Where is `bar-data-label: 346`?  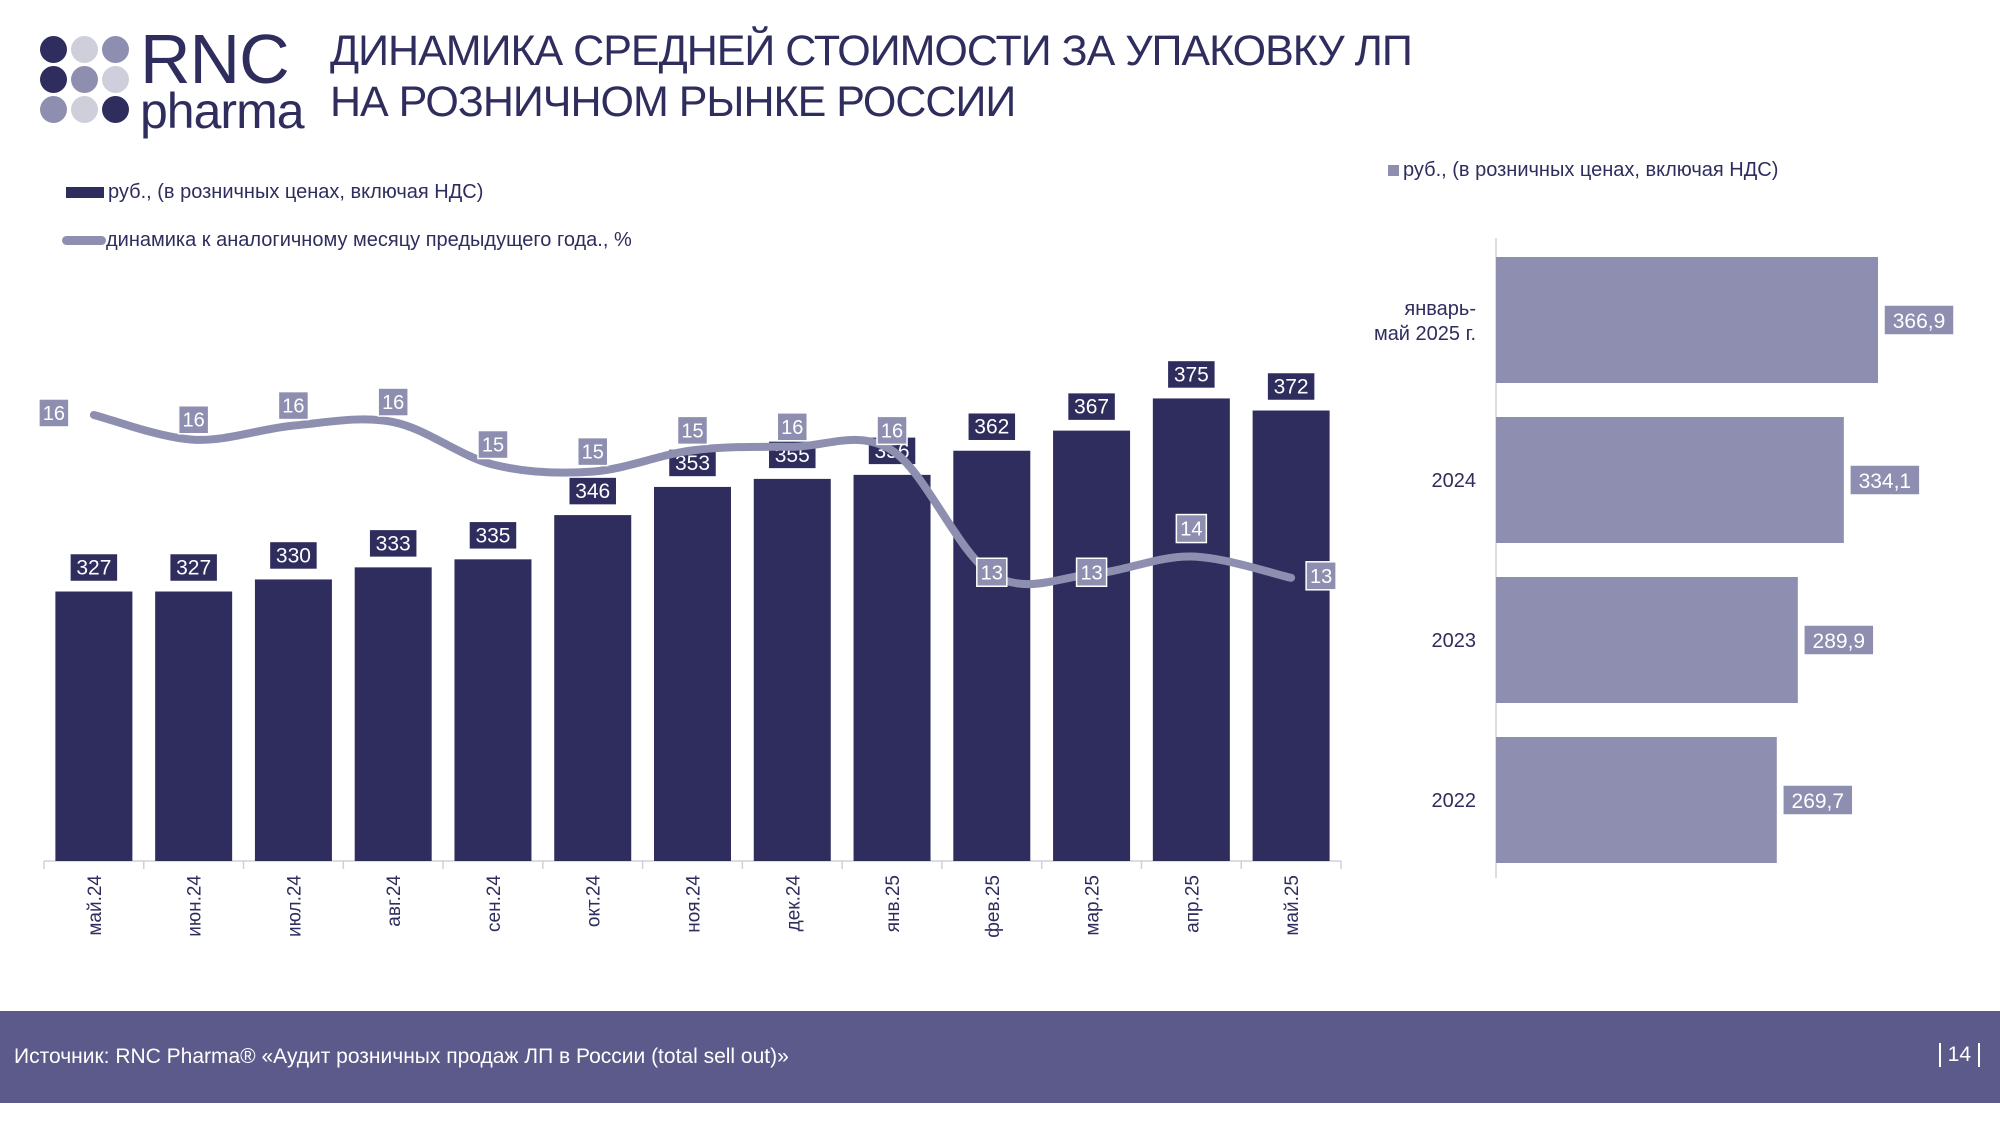 bar-data-label: 346 is located at coordinates (592, 491).